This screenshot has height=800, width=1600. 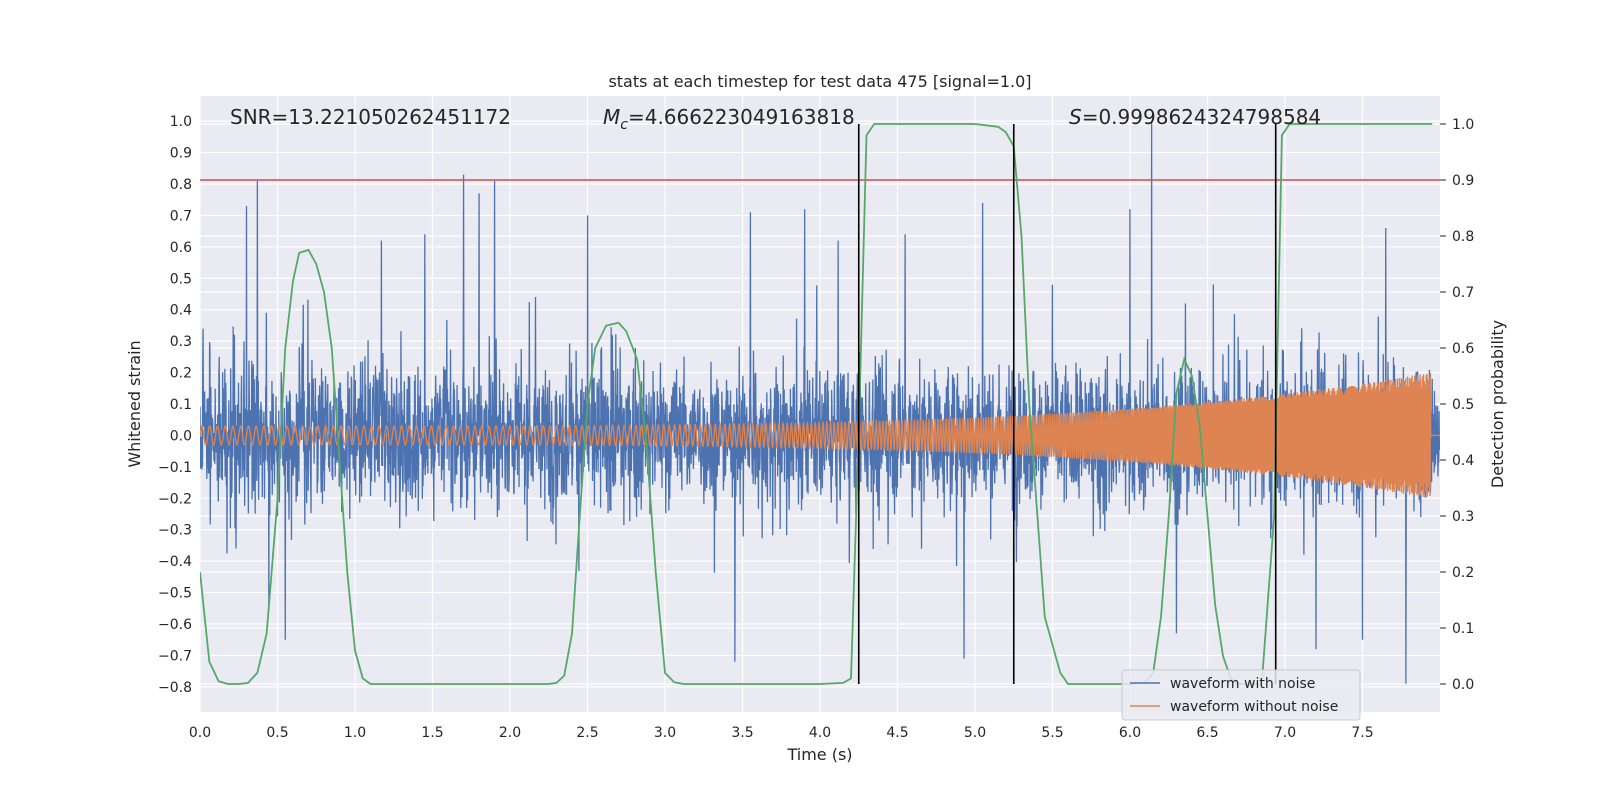 I want to click on y-tick-label: 0.0, so click(x=181, y=436).